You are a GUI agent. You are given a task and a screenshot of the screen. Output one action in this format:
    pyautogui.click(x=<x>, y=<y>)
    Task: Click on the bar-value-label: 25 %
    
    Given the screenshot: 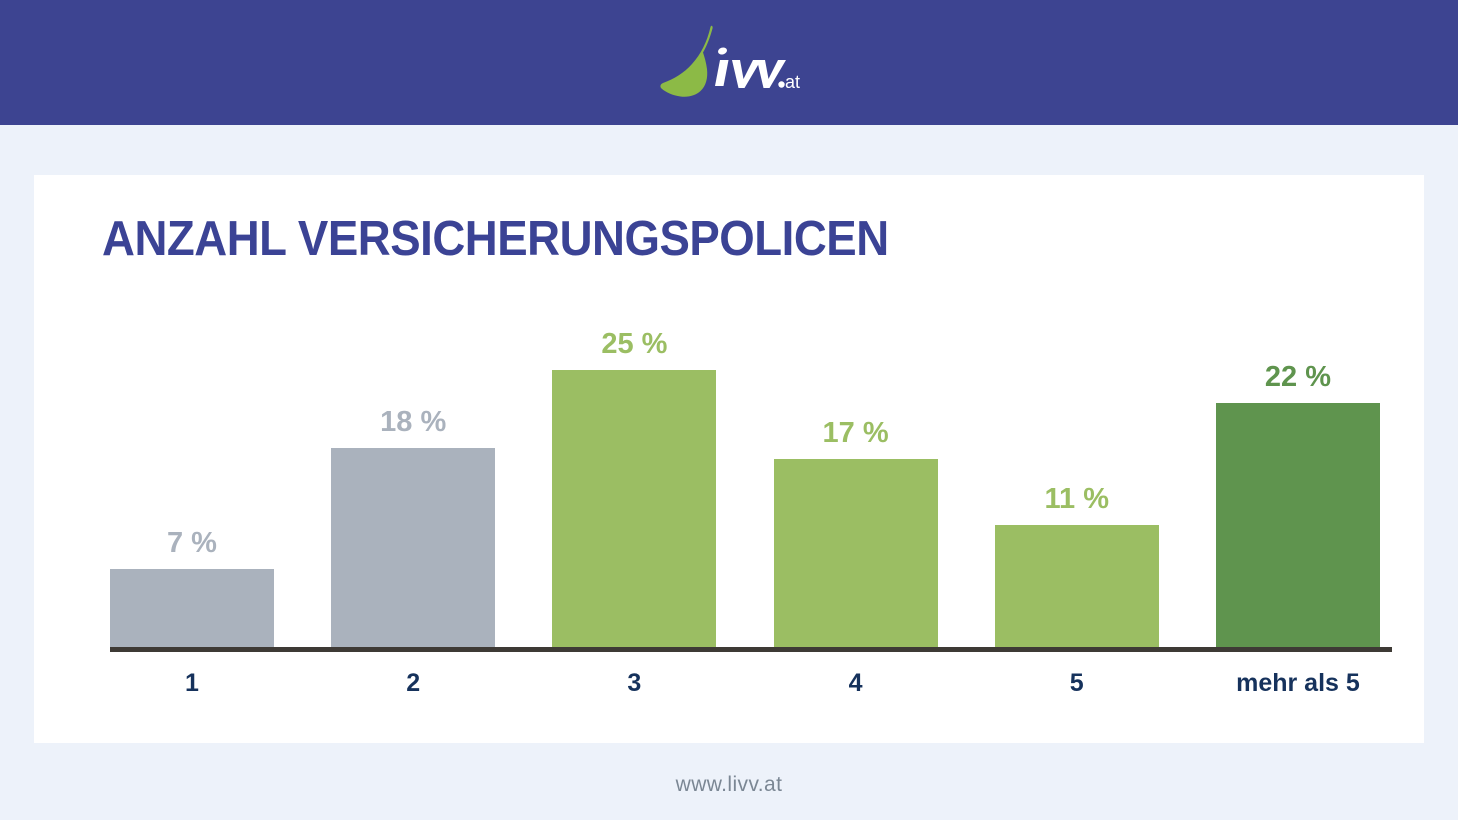 What is the action you would take?
    pyautogui.click(x=634, y=344)
    